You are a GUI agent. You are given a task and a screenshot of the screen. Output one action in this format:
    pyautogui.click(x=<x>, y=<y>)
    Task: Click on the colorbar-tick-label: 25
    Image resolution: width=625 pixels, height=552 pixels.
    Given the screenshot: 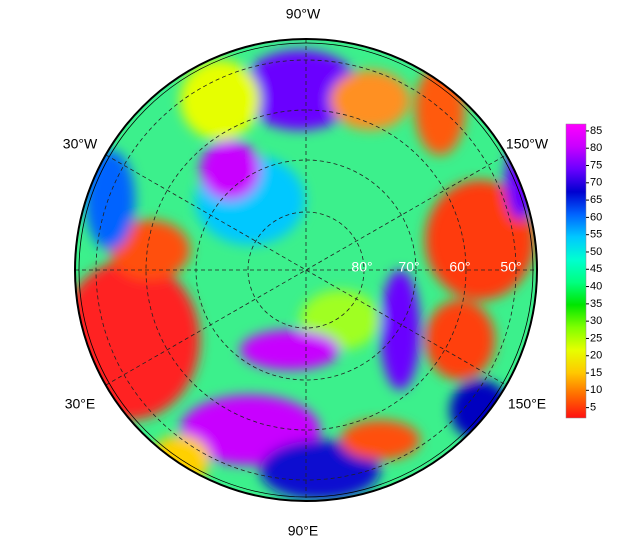 What is the action you would take?
    pyautogui.click(x=596, y=338)
    